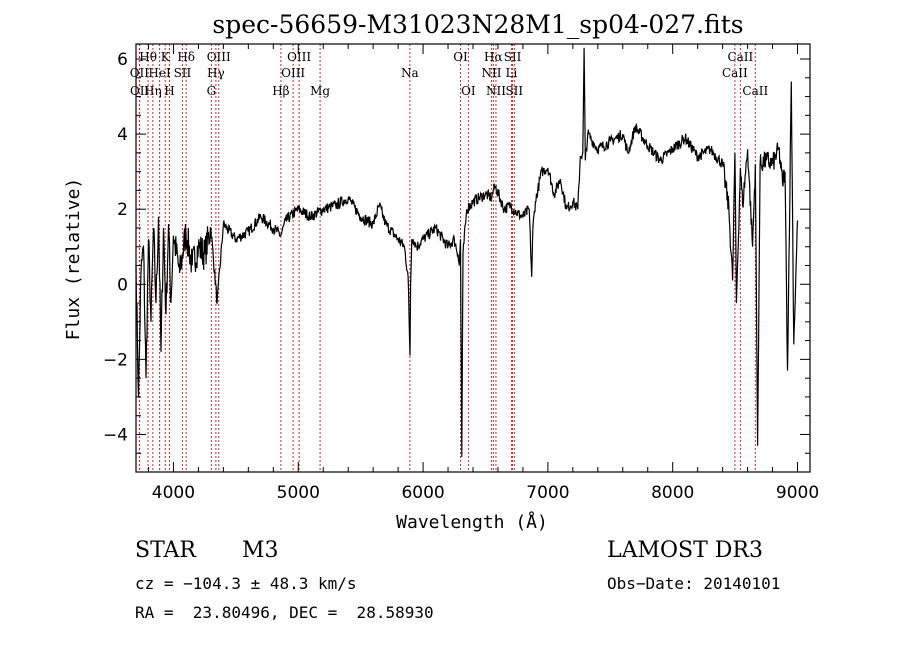 This screenshot has height=649, width=900. Describe the element at coordinates (422, 493) in the screenshot. I see `x-tick-label-6000: 6000` at that location.